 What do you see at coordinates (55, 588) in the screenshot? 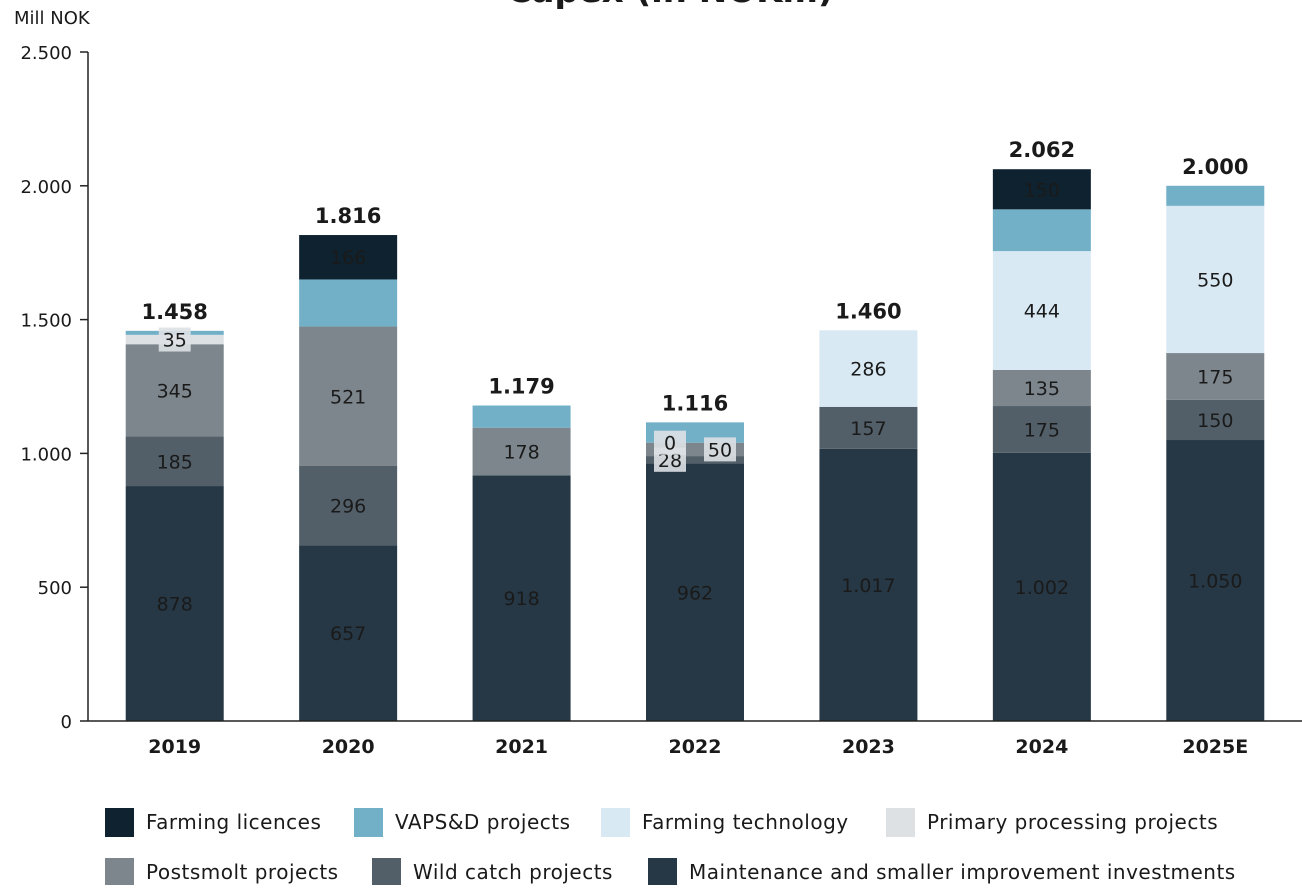
I see `y-tick-label: 500` at bounding box center [55, 588].